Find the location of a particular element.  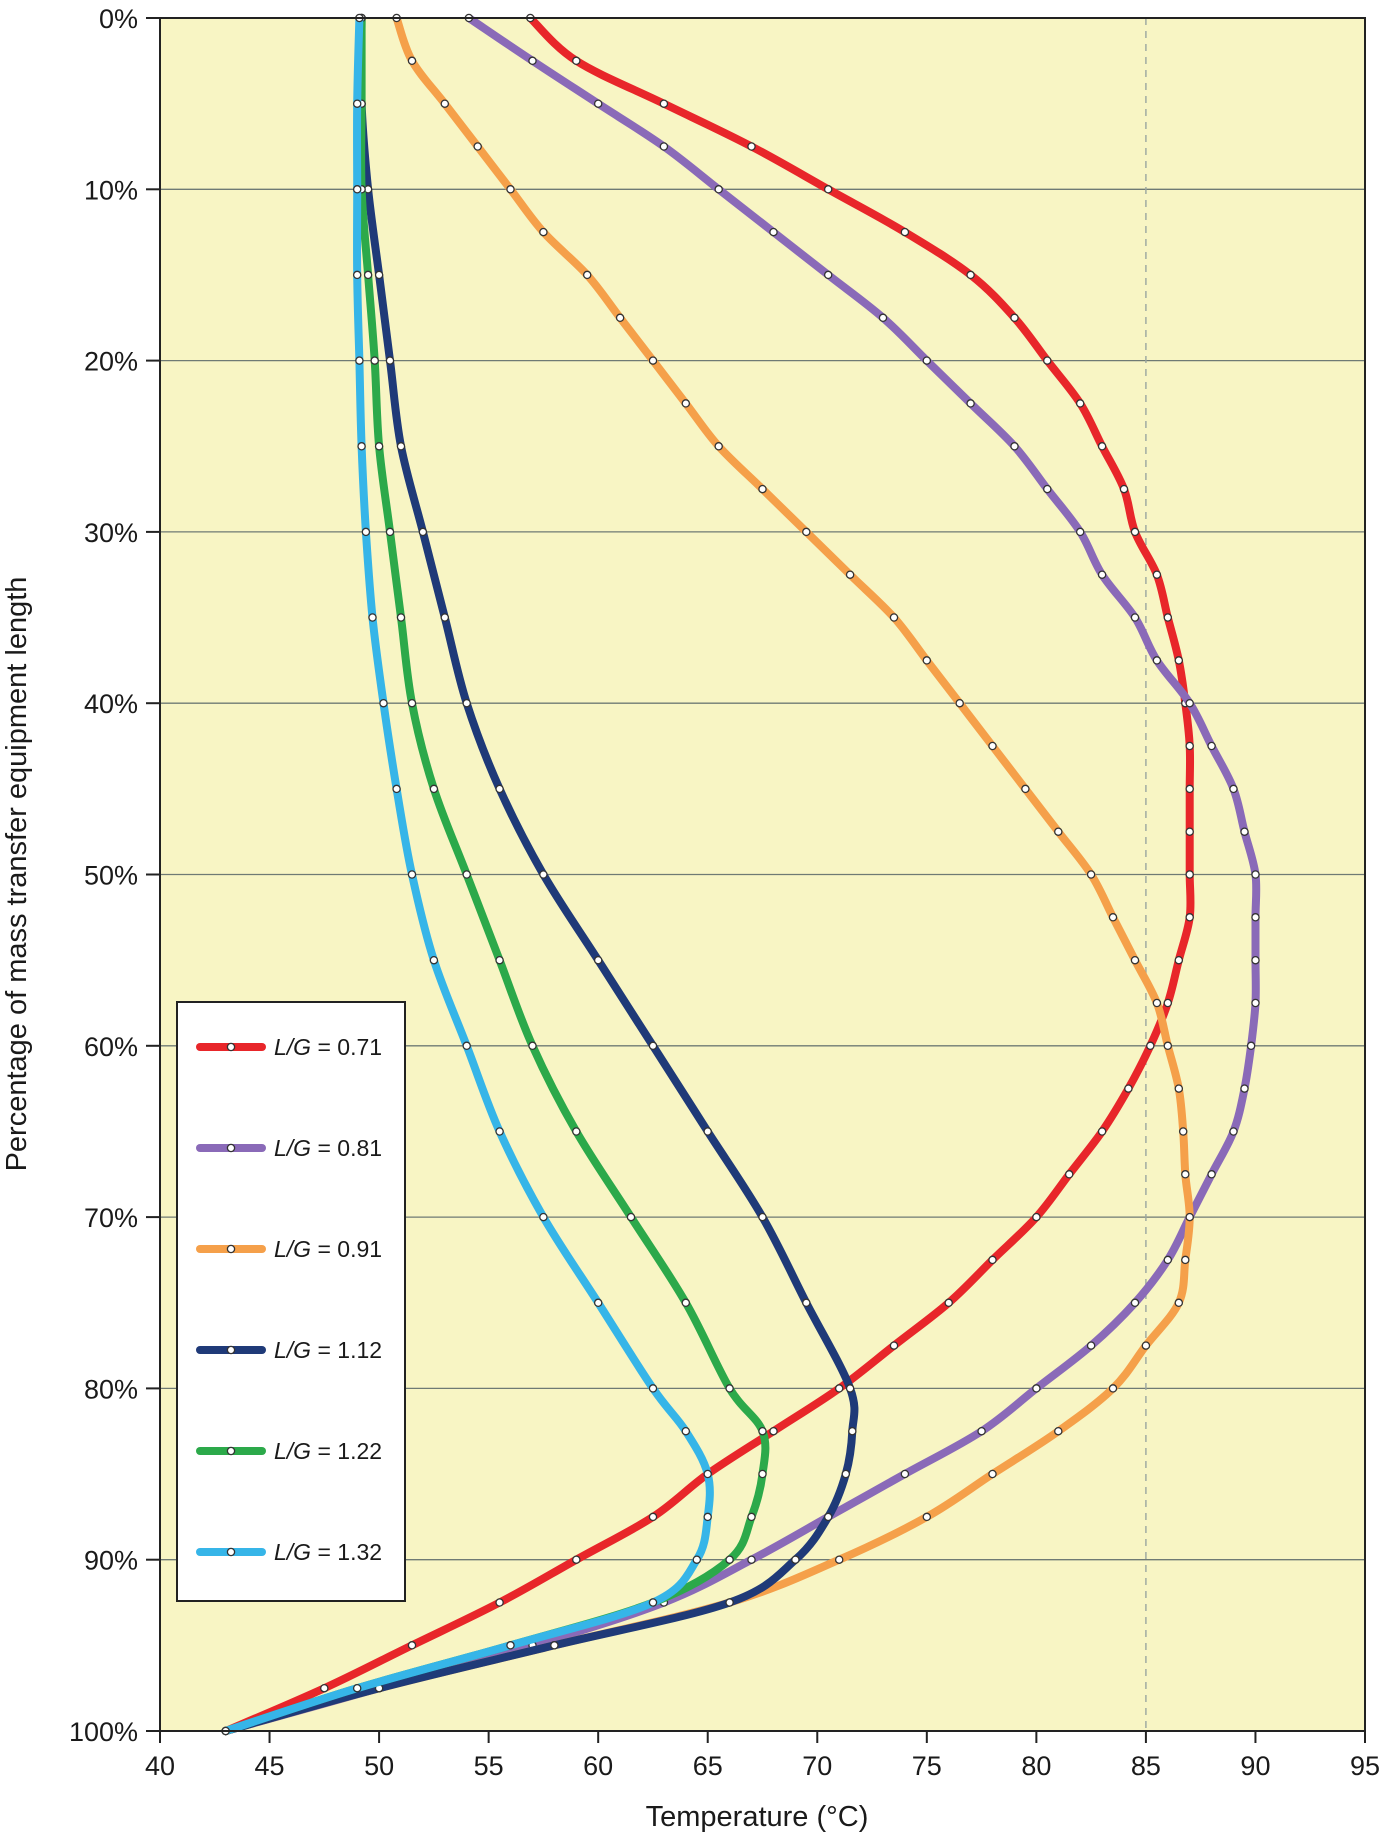

legend-label: L/G = 0.81 is located at coordinates (328, 1148).